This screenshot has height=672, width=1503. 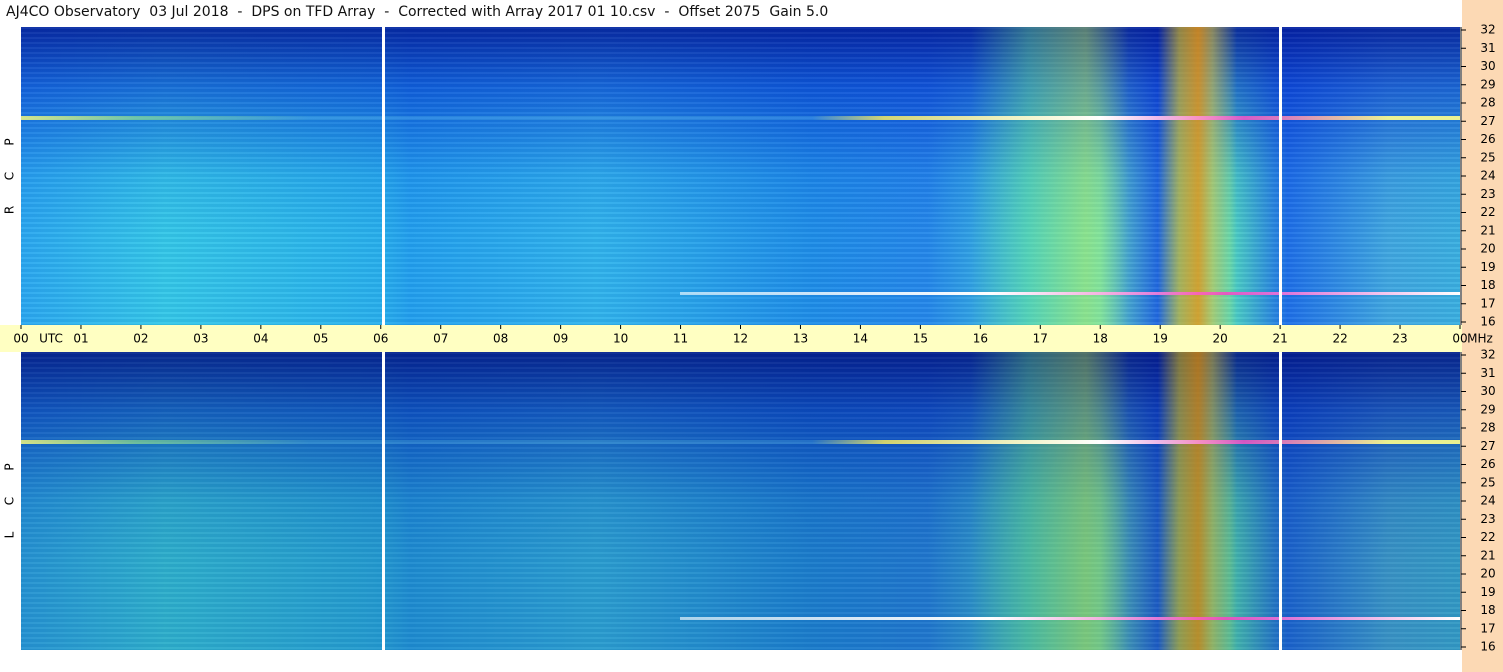 What do you see at coordinates (1160, 339) in the screenshot?
I see `time-label: 19` at bounding box center [1160, 339].